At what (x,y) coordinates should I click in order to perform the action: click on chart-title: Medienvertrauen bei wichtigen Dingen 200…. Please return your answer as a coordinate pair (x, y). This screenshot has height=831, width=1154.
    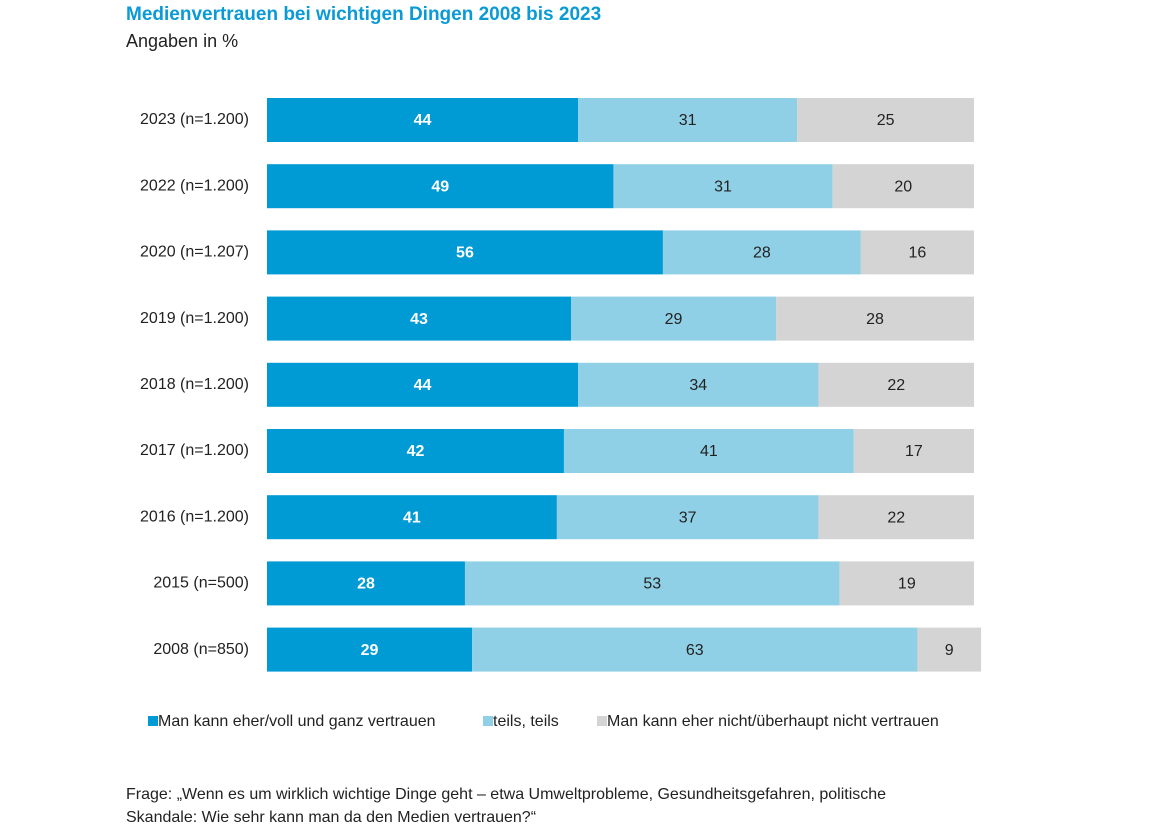
    Looking at the image, I should click on (363, 14).